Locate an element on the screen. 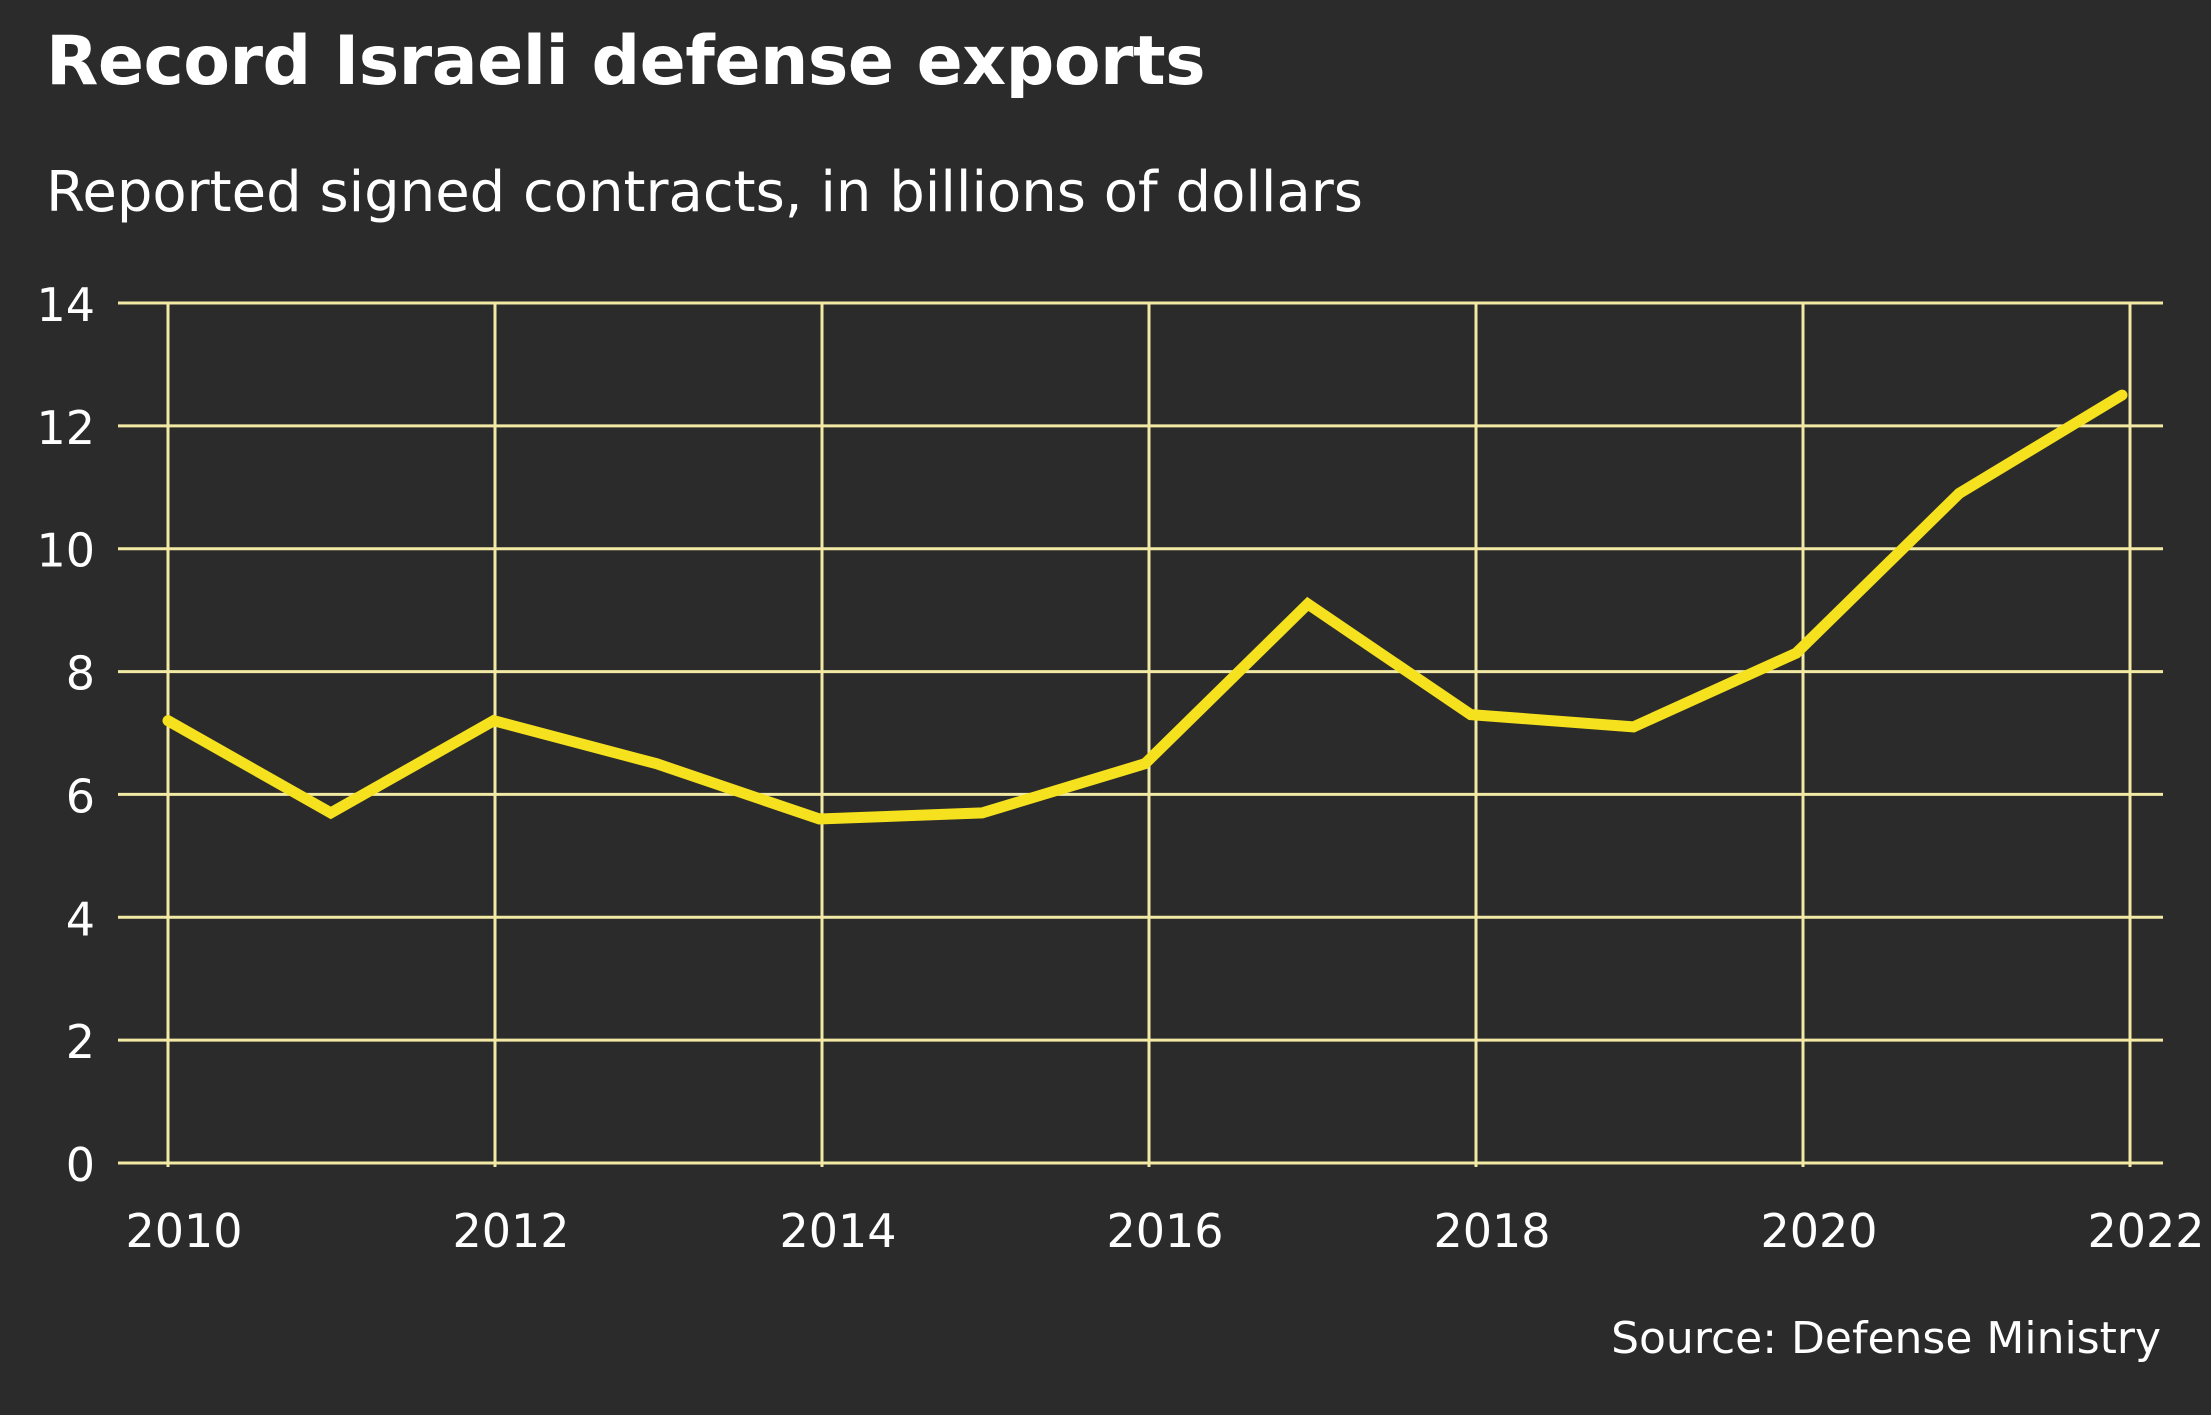 This screenshot has height=1415, width=2211. y-tick-label-14: 14 is located at coordinates (65, 305).